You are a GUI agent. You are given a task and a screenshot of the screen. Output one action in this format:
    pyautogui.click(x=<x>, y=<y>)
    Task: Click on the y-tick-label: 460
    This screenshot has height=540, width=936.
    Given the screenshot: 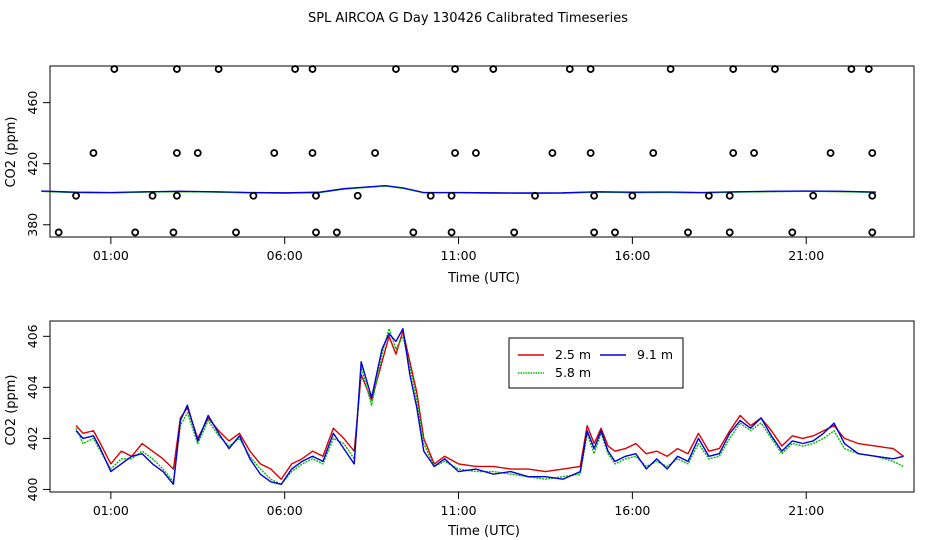 What is the action you would take?
    pyautogui.click(x=32, y=103)
    